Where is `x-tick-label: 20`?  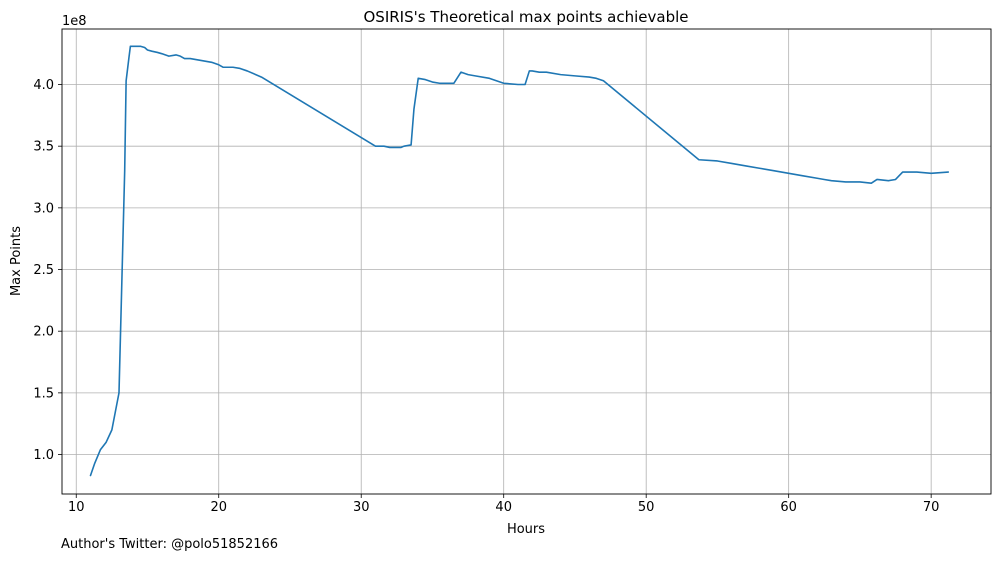
x-tick-label: 20 is located at coordinates (218, 507).